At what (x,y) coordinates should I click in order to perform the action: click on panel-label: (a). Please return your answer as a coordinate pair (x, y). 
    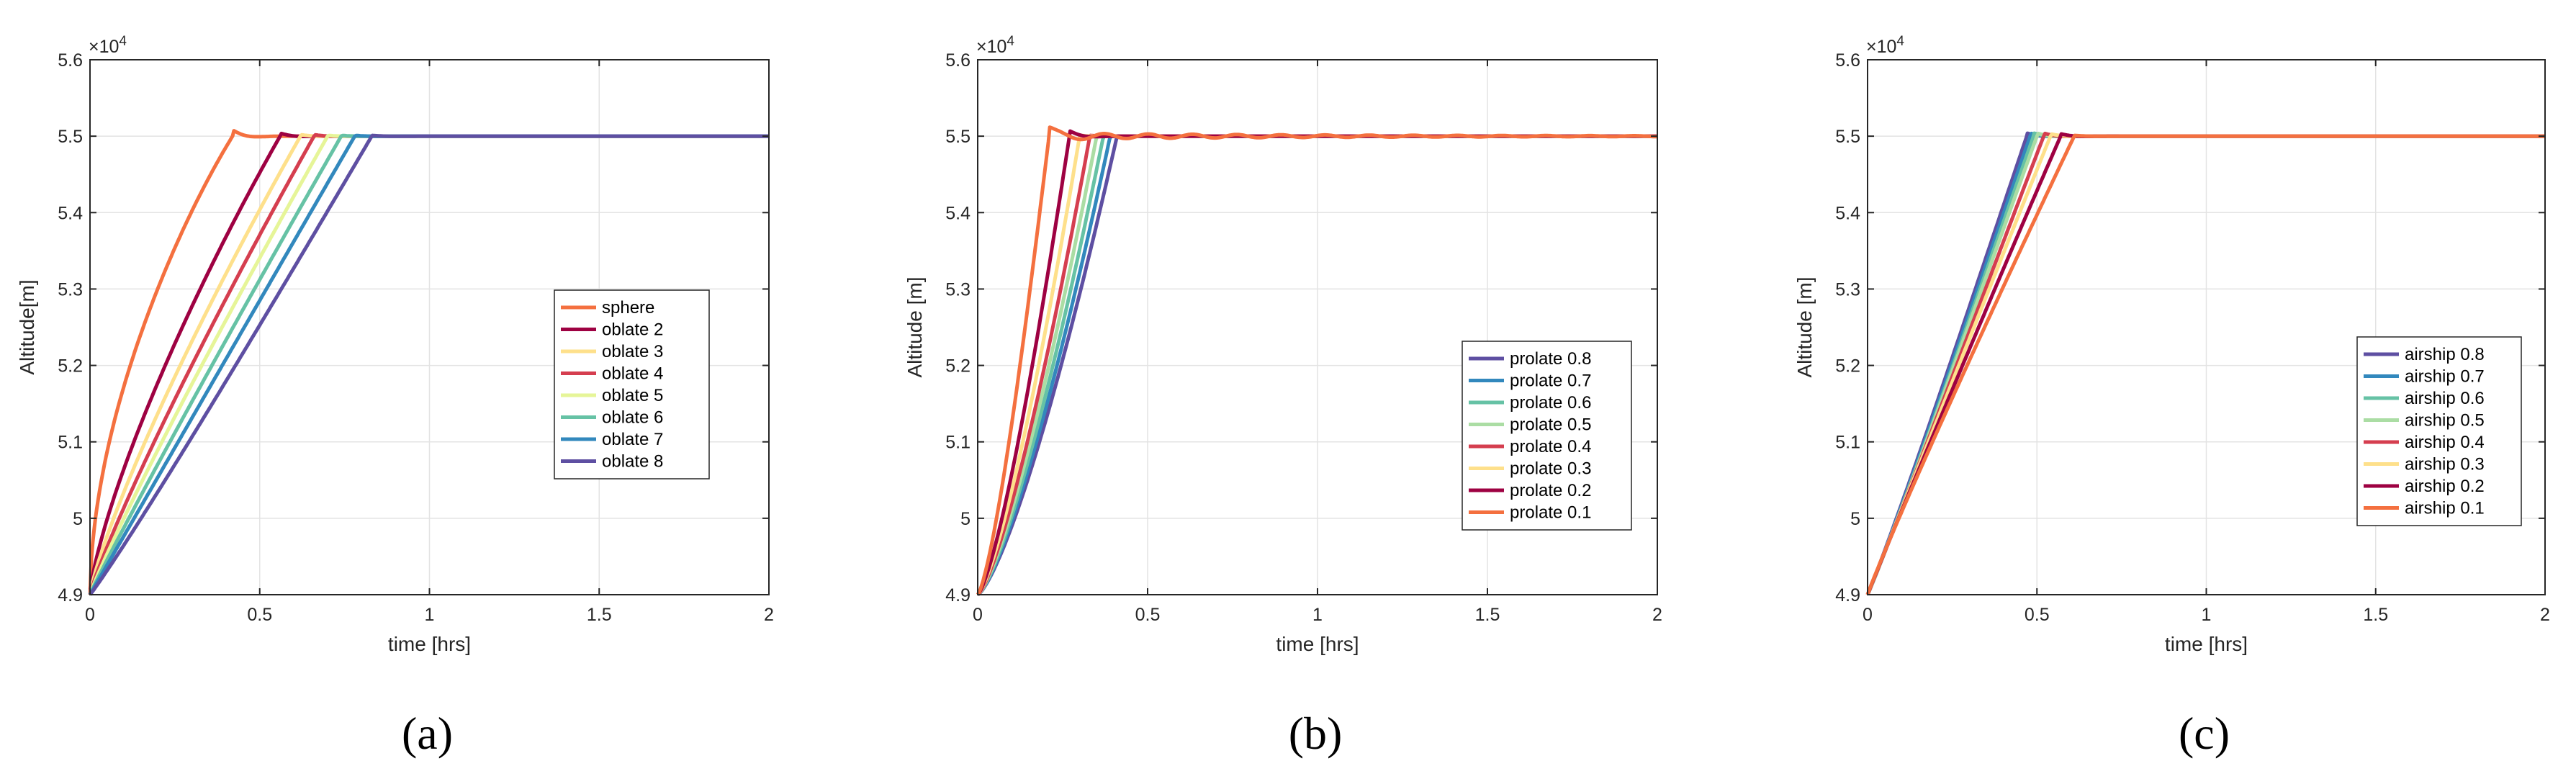
    Looking at the image, I should click on (427, 733).